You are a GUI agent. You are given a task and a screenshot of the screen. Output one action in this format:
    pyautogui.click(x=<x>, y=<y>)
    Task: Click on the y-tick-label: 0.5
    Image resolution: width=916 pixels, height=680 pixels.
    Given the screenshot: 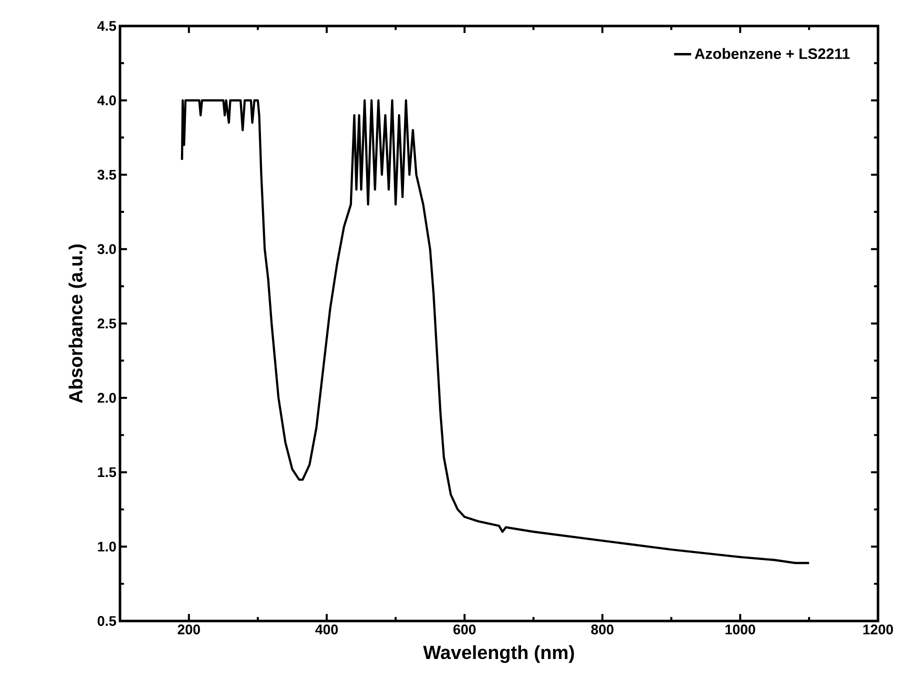 What is the action you would take?
    pyautogui.click(x=107, y=621)
    